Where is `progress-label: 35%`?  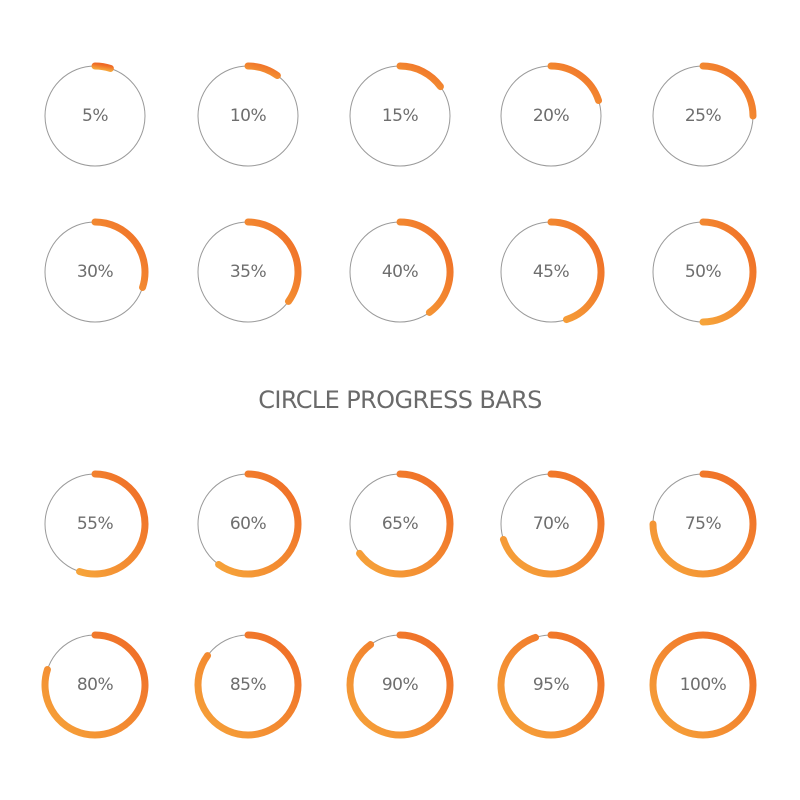
progress-label: 35% is located at coordinates (248, 272).